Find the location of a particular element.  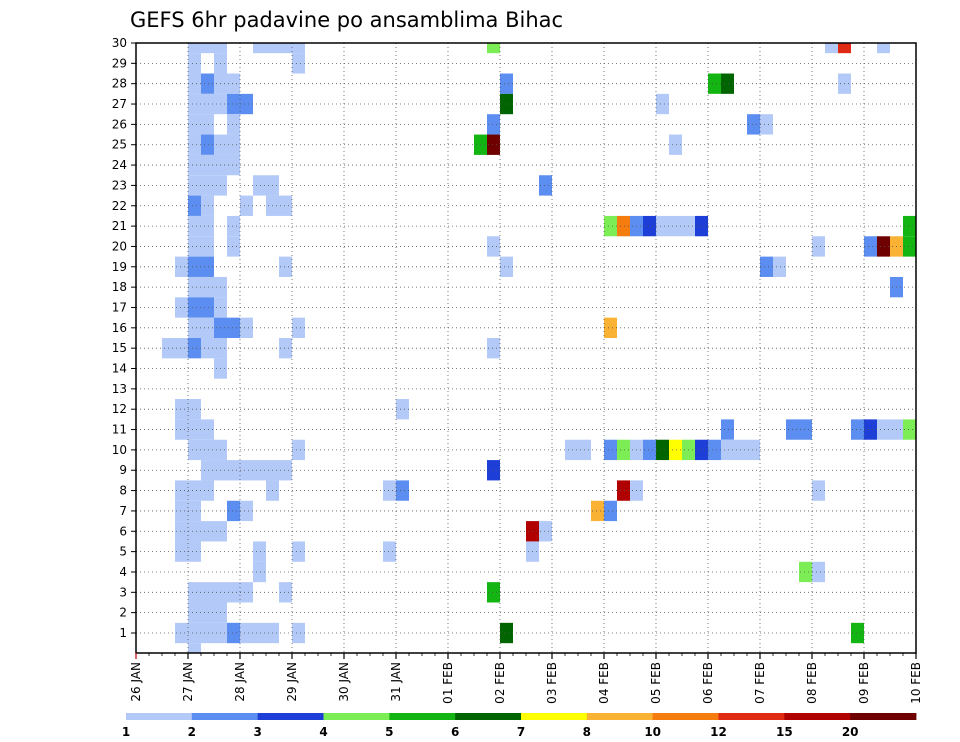

y-tick-label: 19 is located at coordinates (119, 267).